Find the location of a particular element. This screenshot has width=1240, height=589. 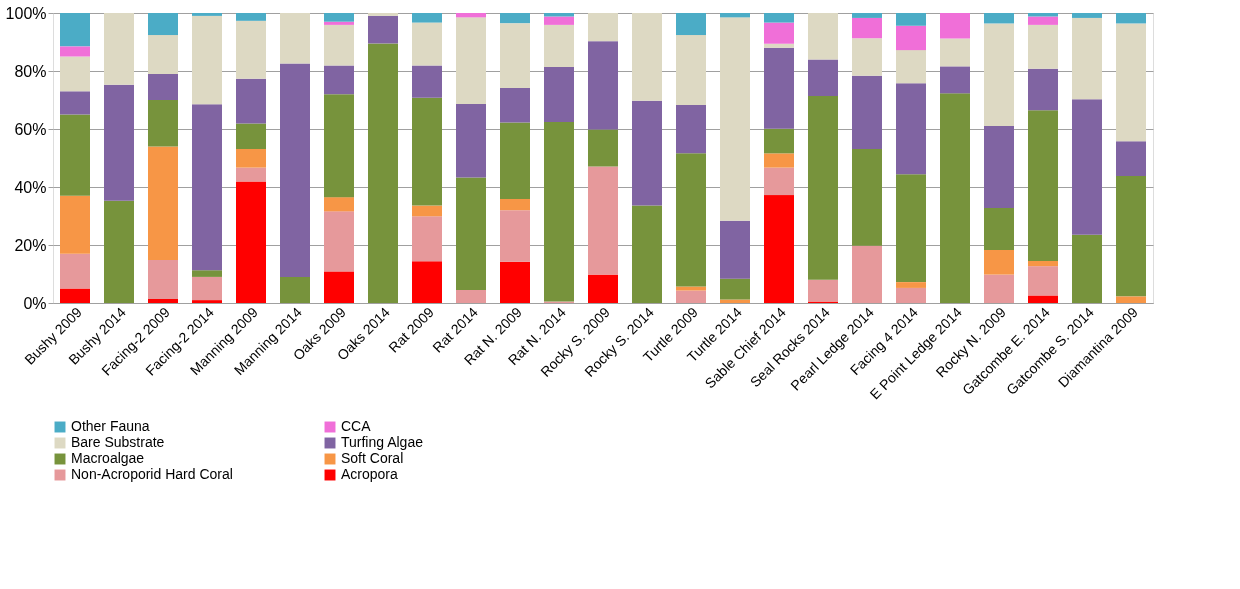

legend-label: Other Fauna is located at coordinates (110, 426).